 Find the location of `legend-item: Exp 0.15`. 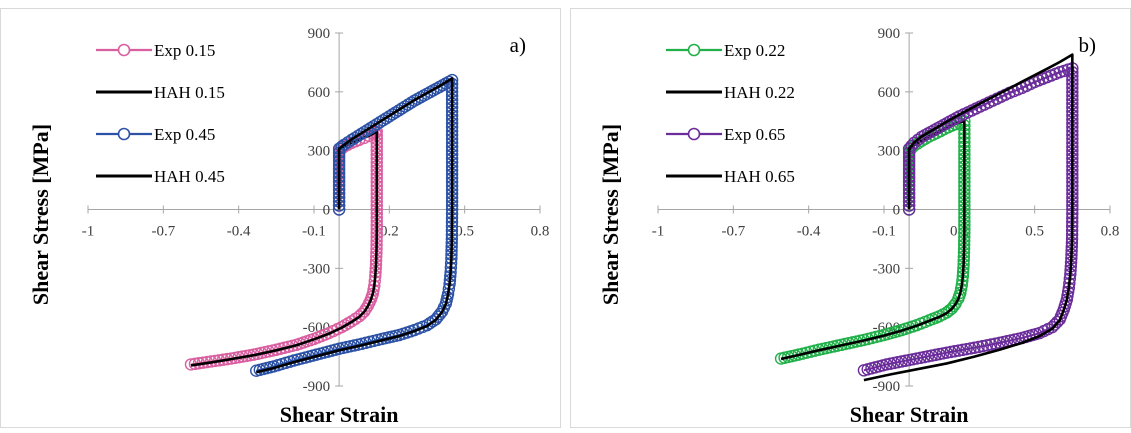

legend-item: Exp 0.15 is located at coordinates (155, 50).